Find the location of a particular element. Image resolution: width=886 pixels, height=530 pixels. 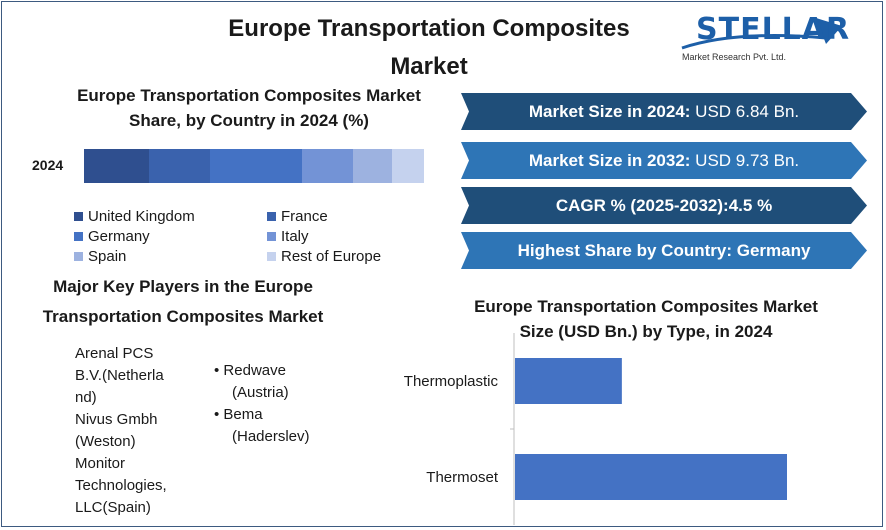

legend-item: Spain is located at coordinates (100, 256).